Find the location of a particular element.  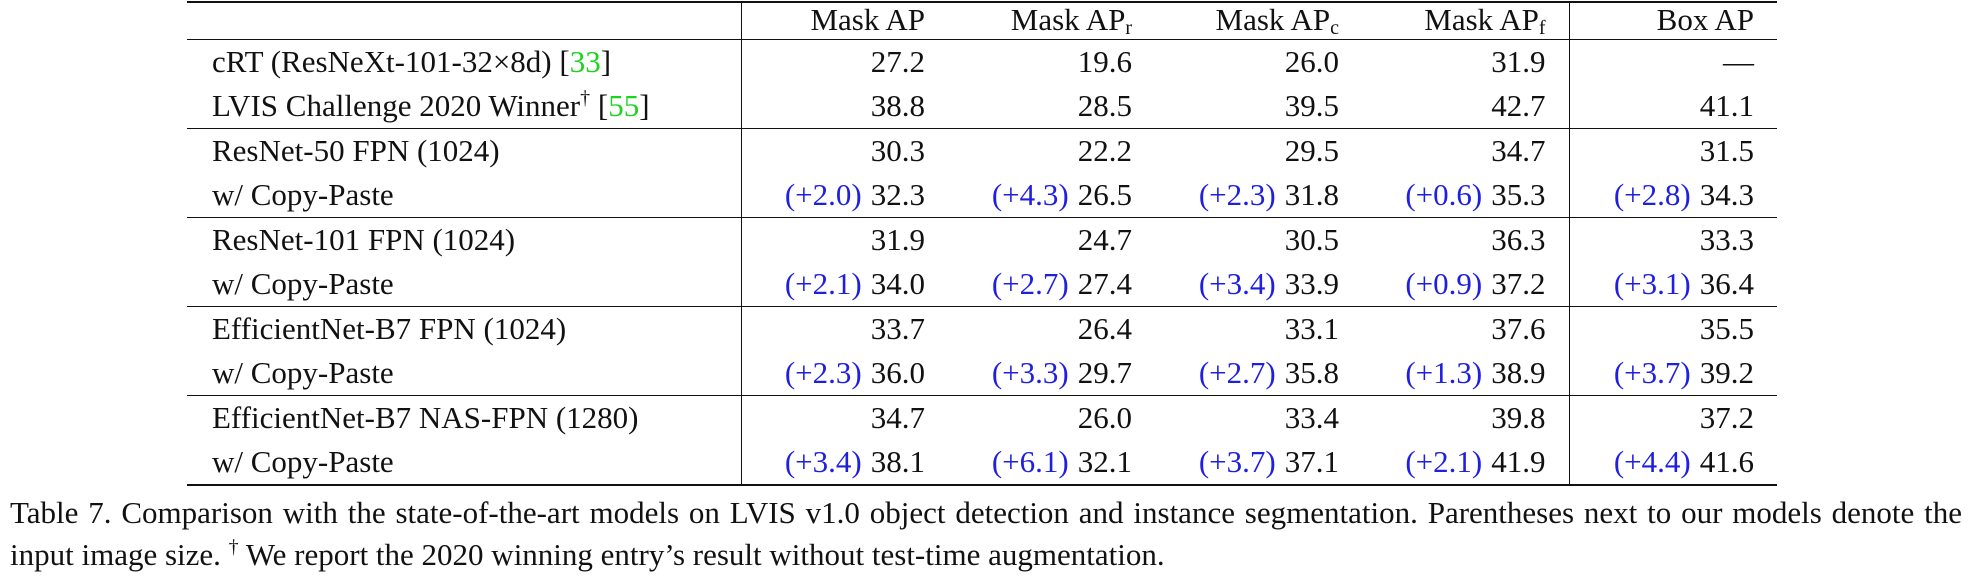

value-cell: (+3.7) 39.2 is located at coordinates (1672, 372).